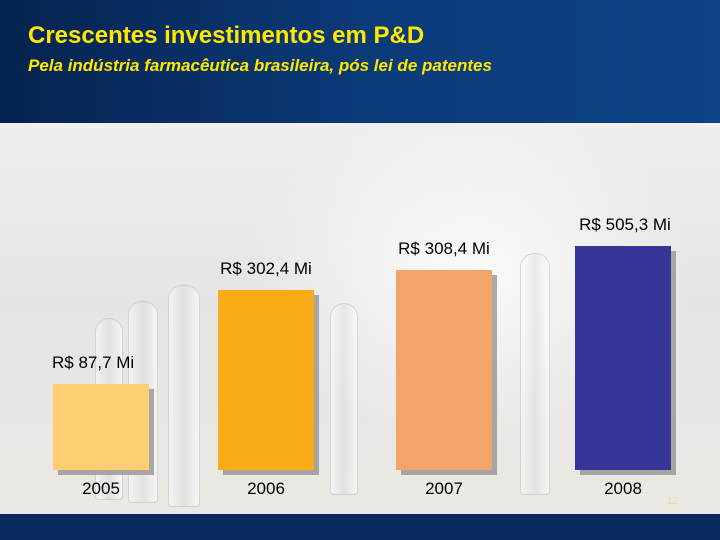  Describe the element at coordinates (625, 224) in the screenshot. I see `value-label-2008: R$ 505,3 Mi` at that location.